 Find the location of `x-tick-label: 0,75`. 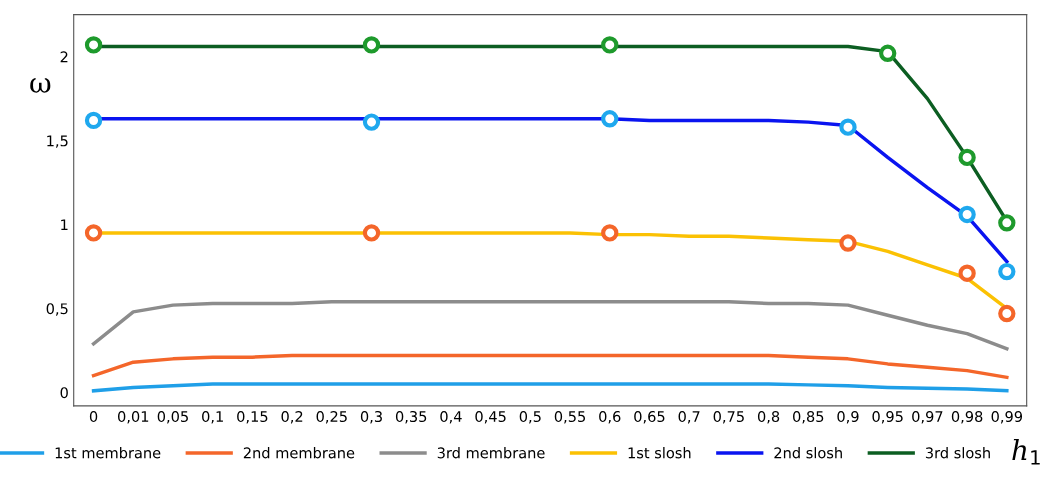

x-tick-label: 0,75 is located at coordinates (728, 417).